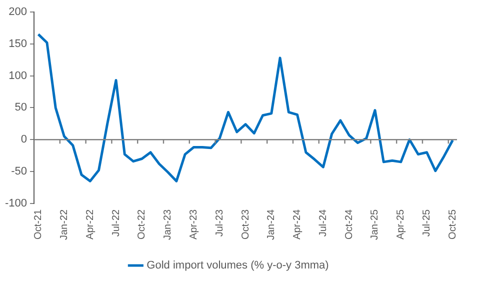 The width and height of the screenshot is (493, 285). I want to click on x-tick-label: Jan-24, so click(272, 224).